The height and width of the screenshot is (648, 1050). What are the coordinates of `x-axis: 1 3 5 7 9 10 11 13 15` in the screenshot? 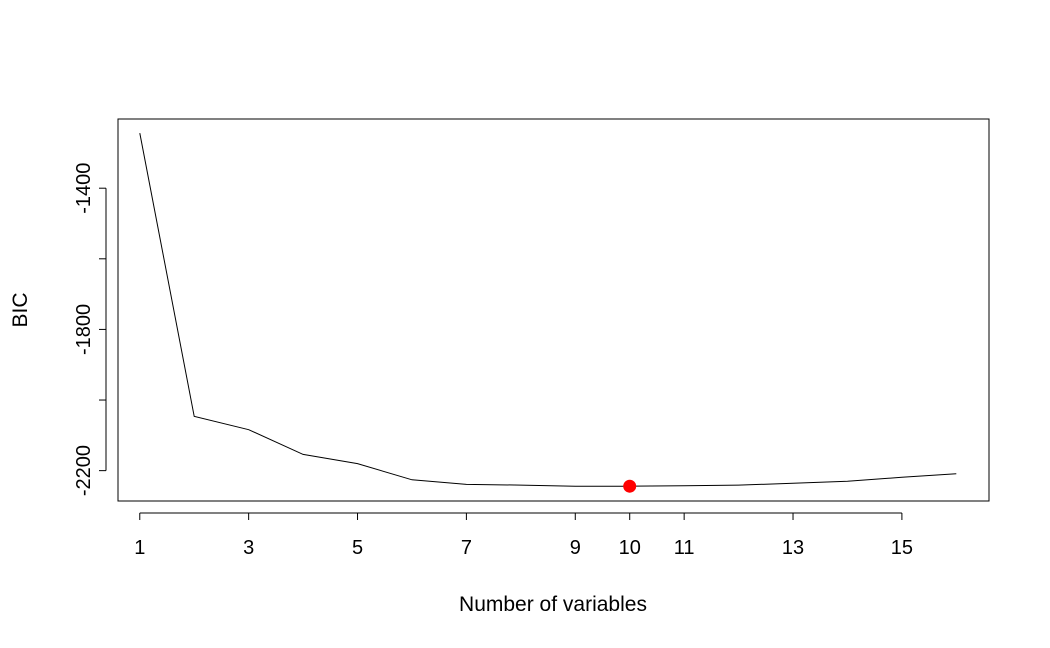 It's located at (523, 535).